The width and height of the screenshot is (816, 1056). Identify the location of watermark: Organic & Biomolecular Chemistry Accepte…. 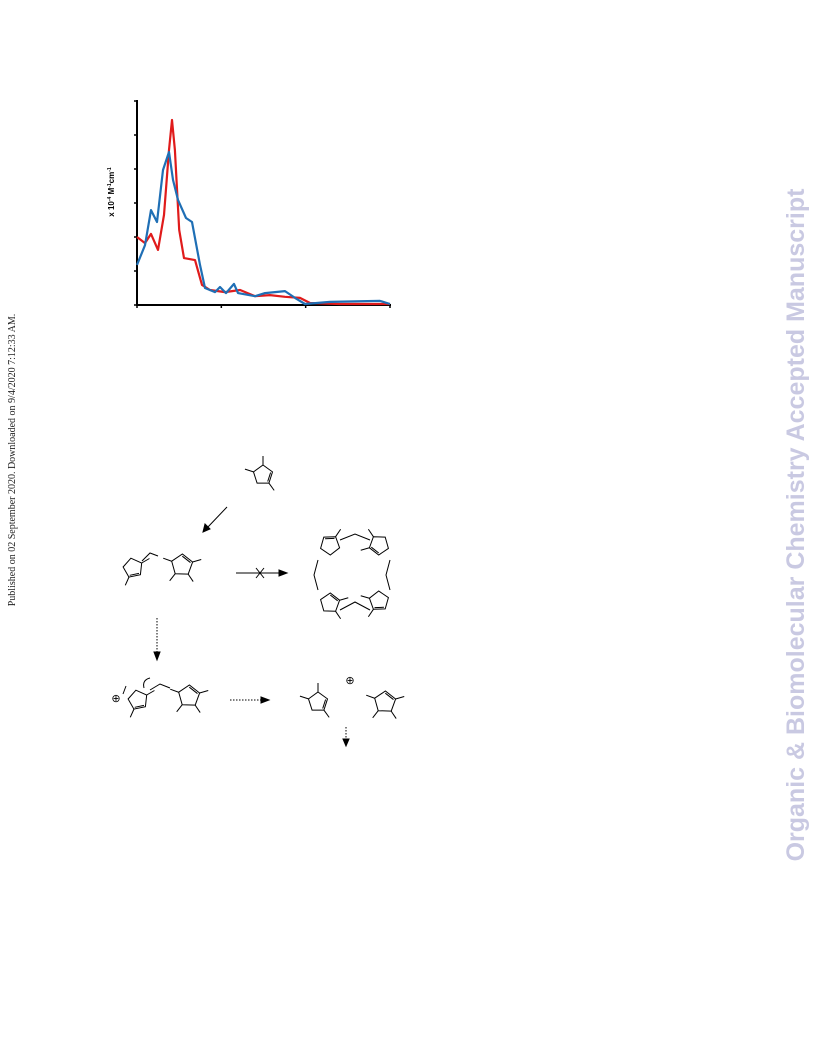
(796, 525).